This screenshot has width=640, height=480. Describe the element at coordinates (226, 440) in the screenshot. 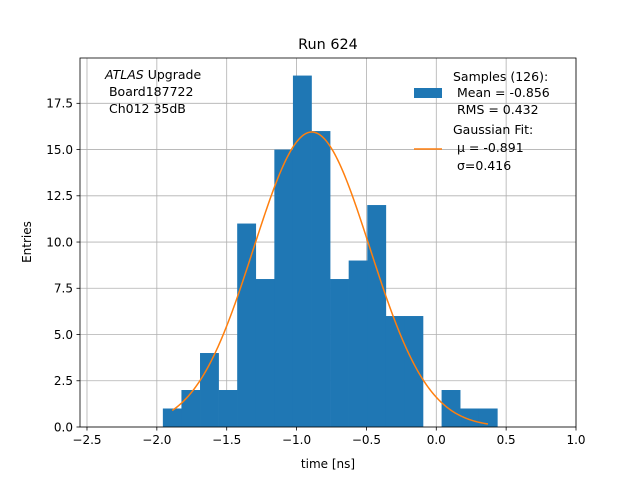

I see `x-tick-label: −1.5` at that location.